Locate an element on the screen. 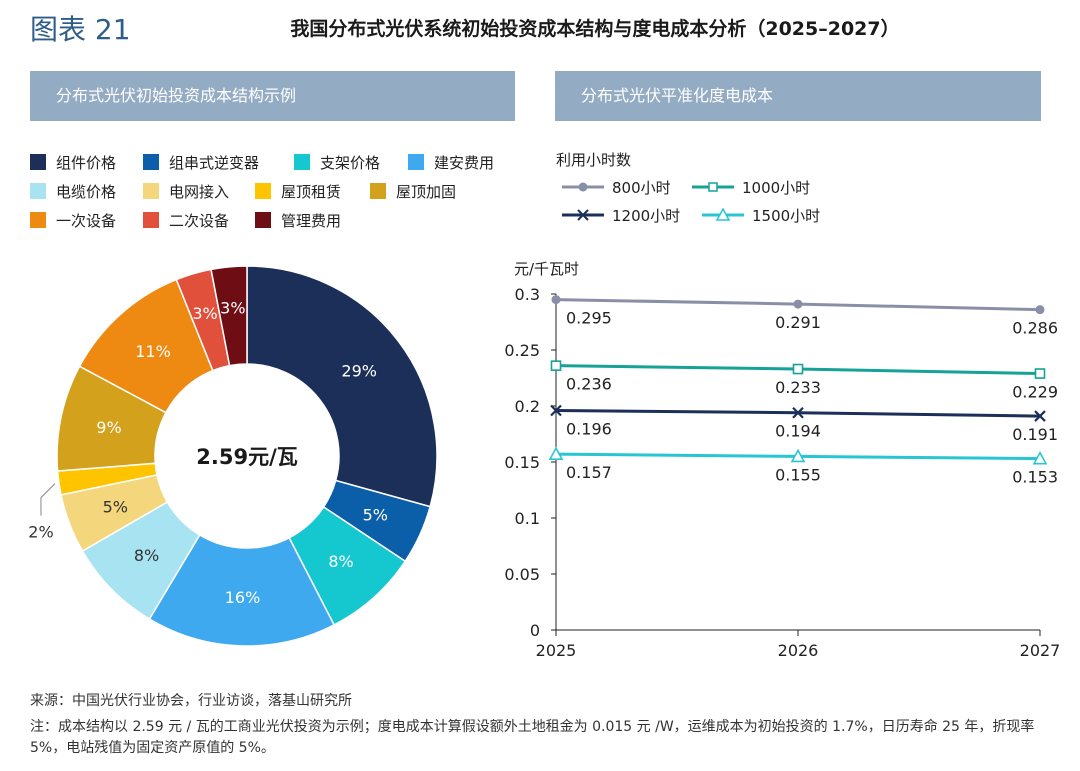 The height and width of the screenshot is (771, 1080). line-legend-item: 1000小时 is located at coordinates (750, 187).